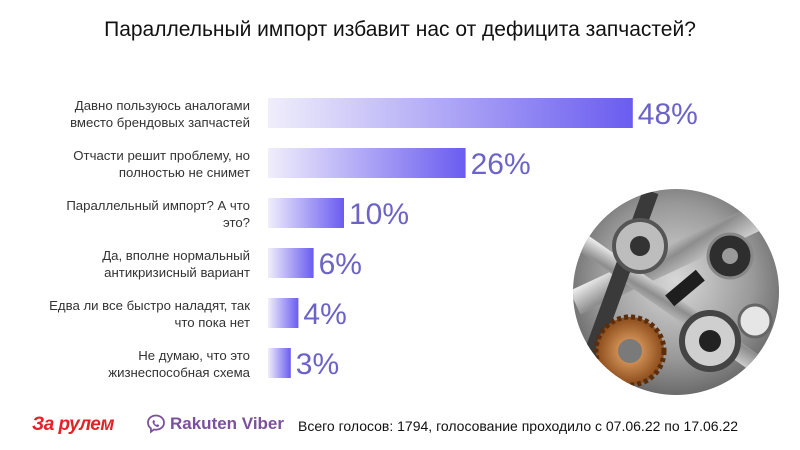  I want to click on auto-parts-photo, so click(676, 292).